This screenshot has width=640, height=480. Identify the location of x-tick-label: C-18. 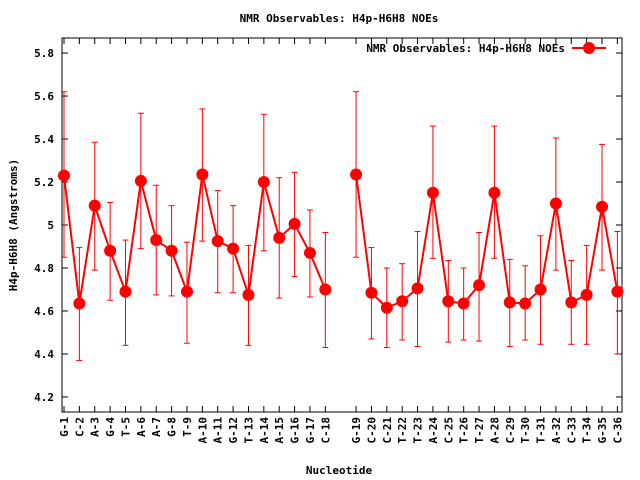
(325, 430).